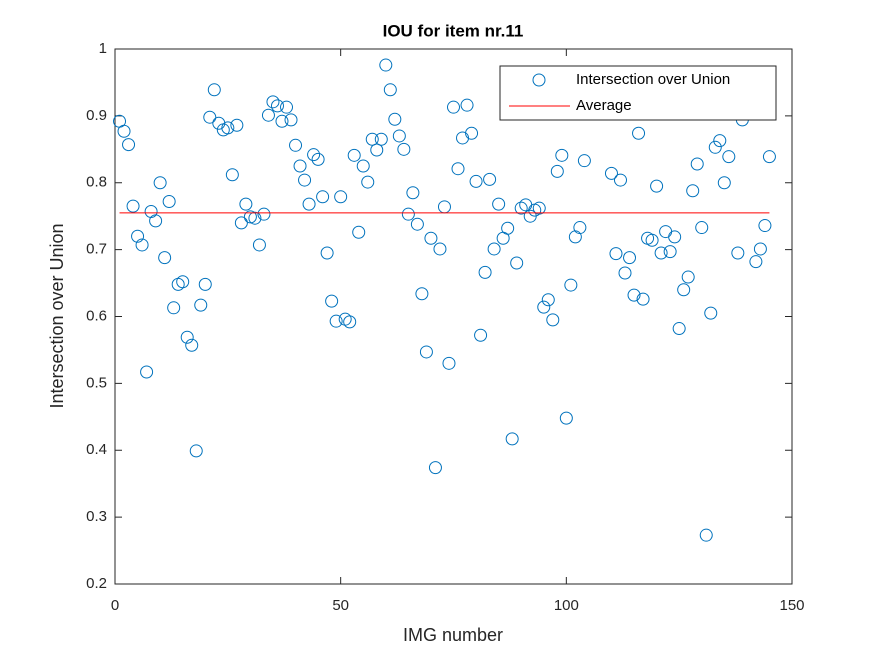 The width and height of the screenshot is (875, 656). What do you see at coordinates (539, 80) in the screenshot?
I see `legend-marker` at bounding box center [539, 80].